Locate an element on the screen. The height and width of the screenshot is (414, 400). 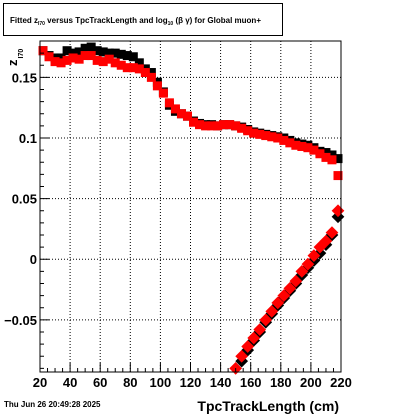
chart-title-sub2: 10 is located at coordinates (170, 24).